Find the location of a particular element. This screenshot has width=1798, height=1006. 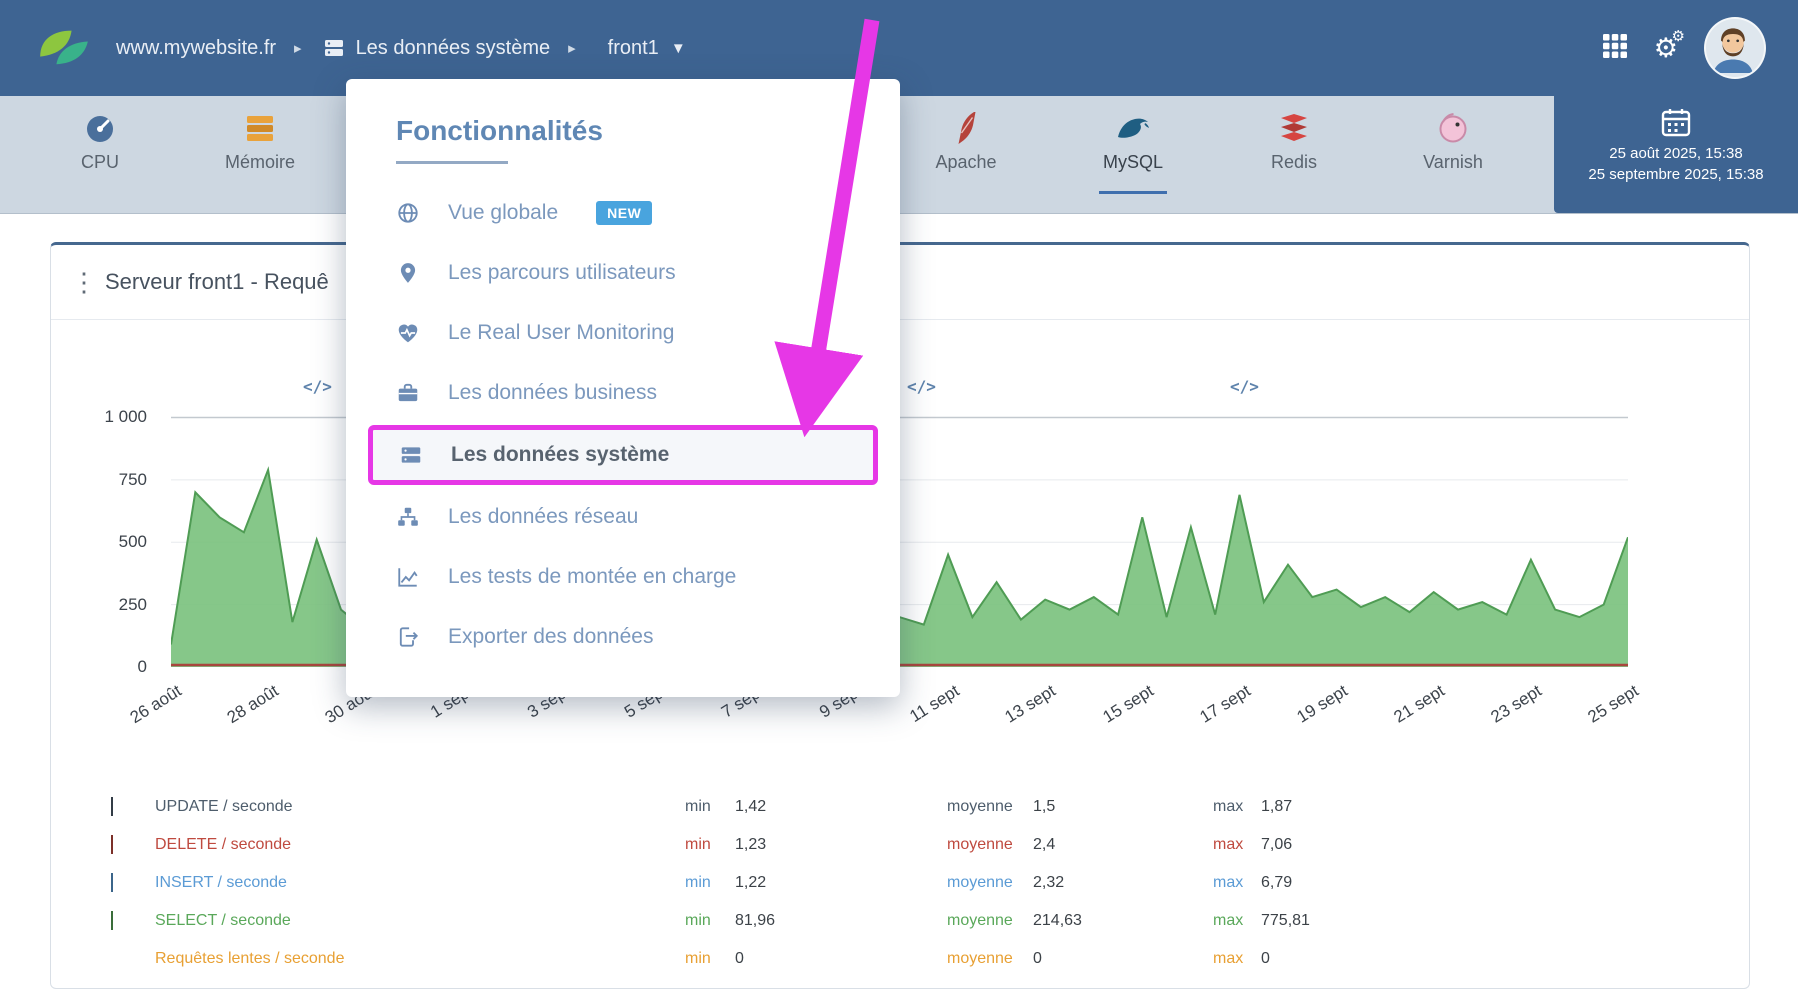

title-underline is located at coordinates (452, 162).